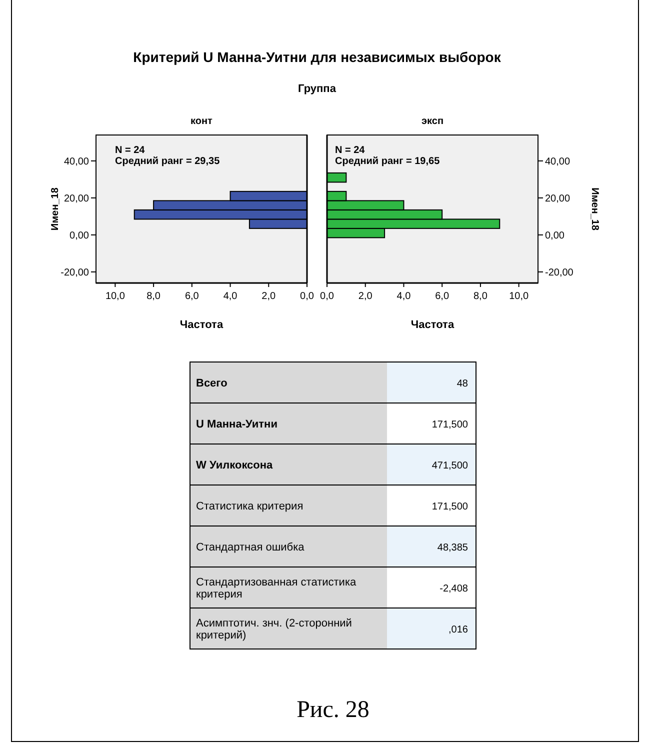 This screenshot has width=651, height=755. Describe the element at coordinates (317, 57) in the screenshot. I see `text: Критерий U Манна-Уитни для независимых выборок` at that location.